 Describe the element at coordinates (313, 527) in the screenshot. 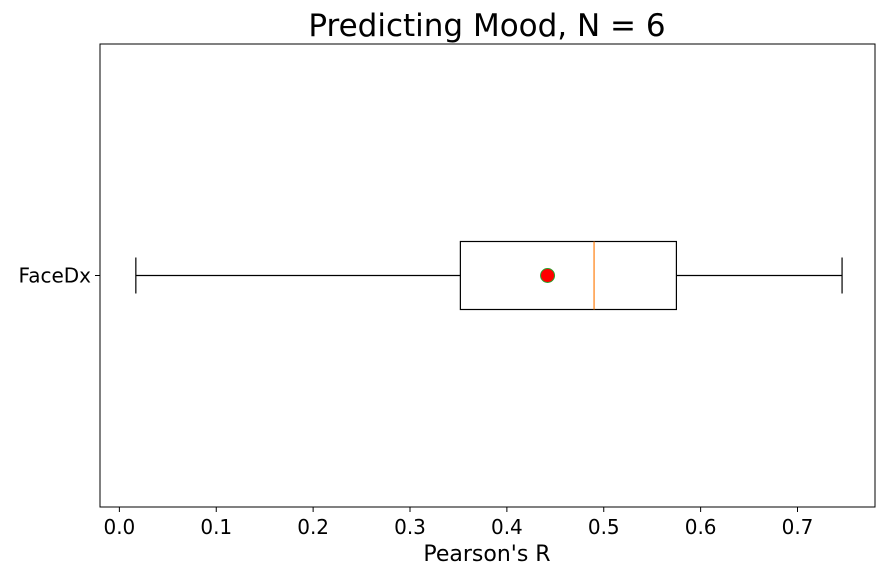

I see `x-tick-label: 0.2` at that location.